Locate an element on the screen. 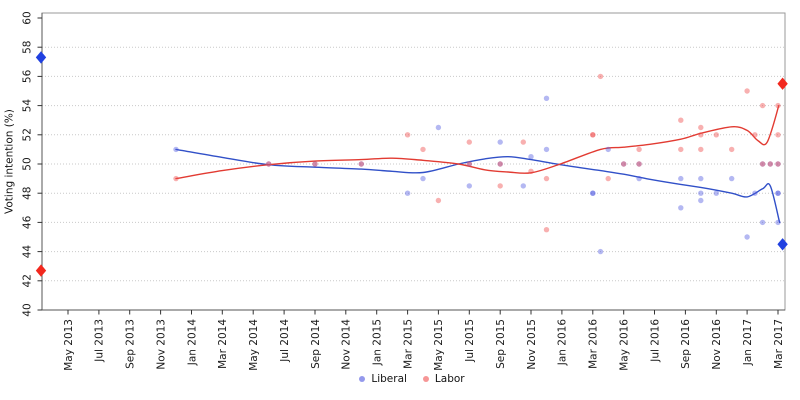 This screenshot has height=400, width=800. x-tick-label: May 2013 is located at coordinates (69, 345).